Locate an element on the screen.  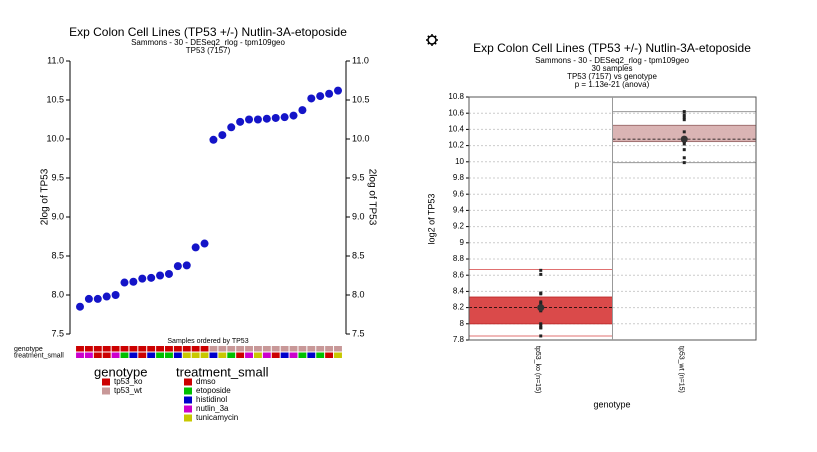
y-tick-label: 10 is located at coordinates (459, 161).